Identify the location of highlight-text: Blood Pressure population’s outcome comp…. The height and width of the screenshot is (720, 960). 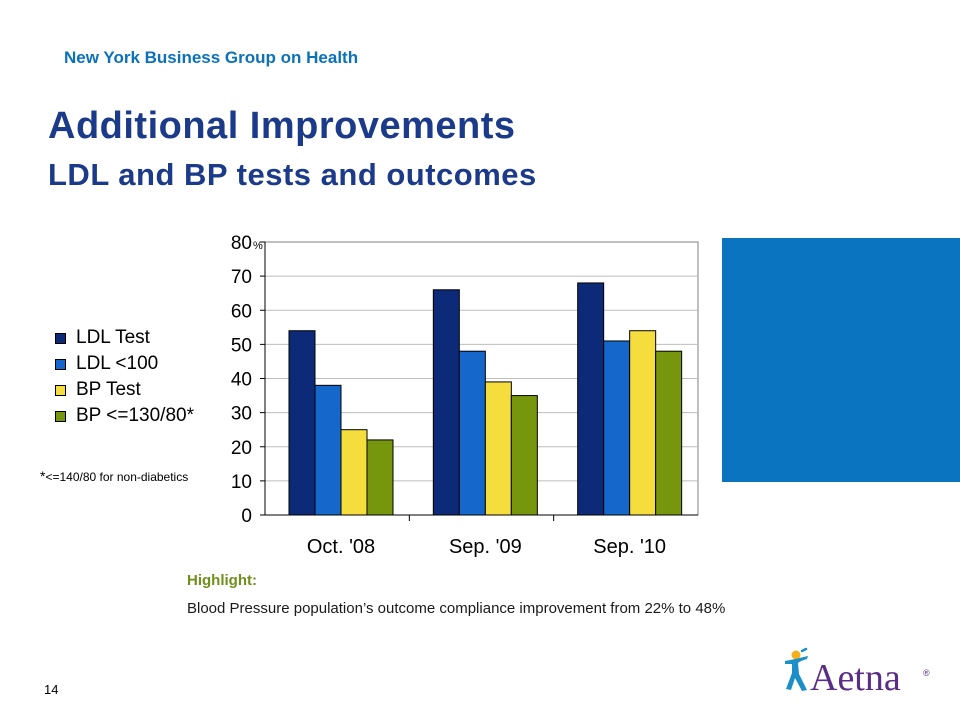
(456, 608).